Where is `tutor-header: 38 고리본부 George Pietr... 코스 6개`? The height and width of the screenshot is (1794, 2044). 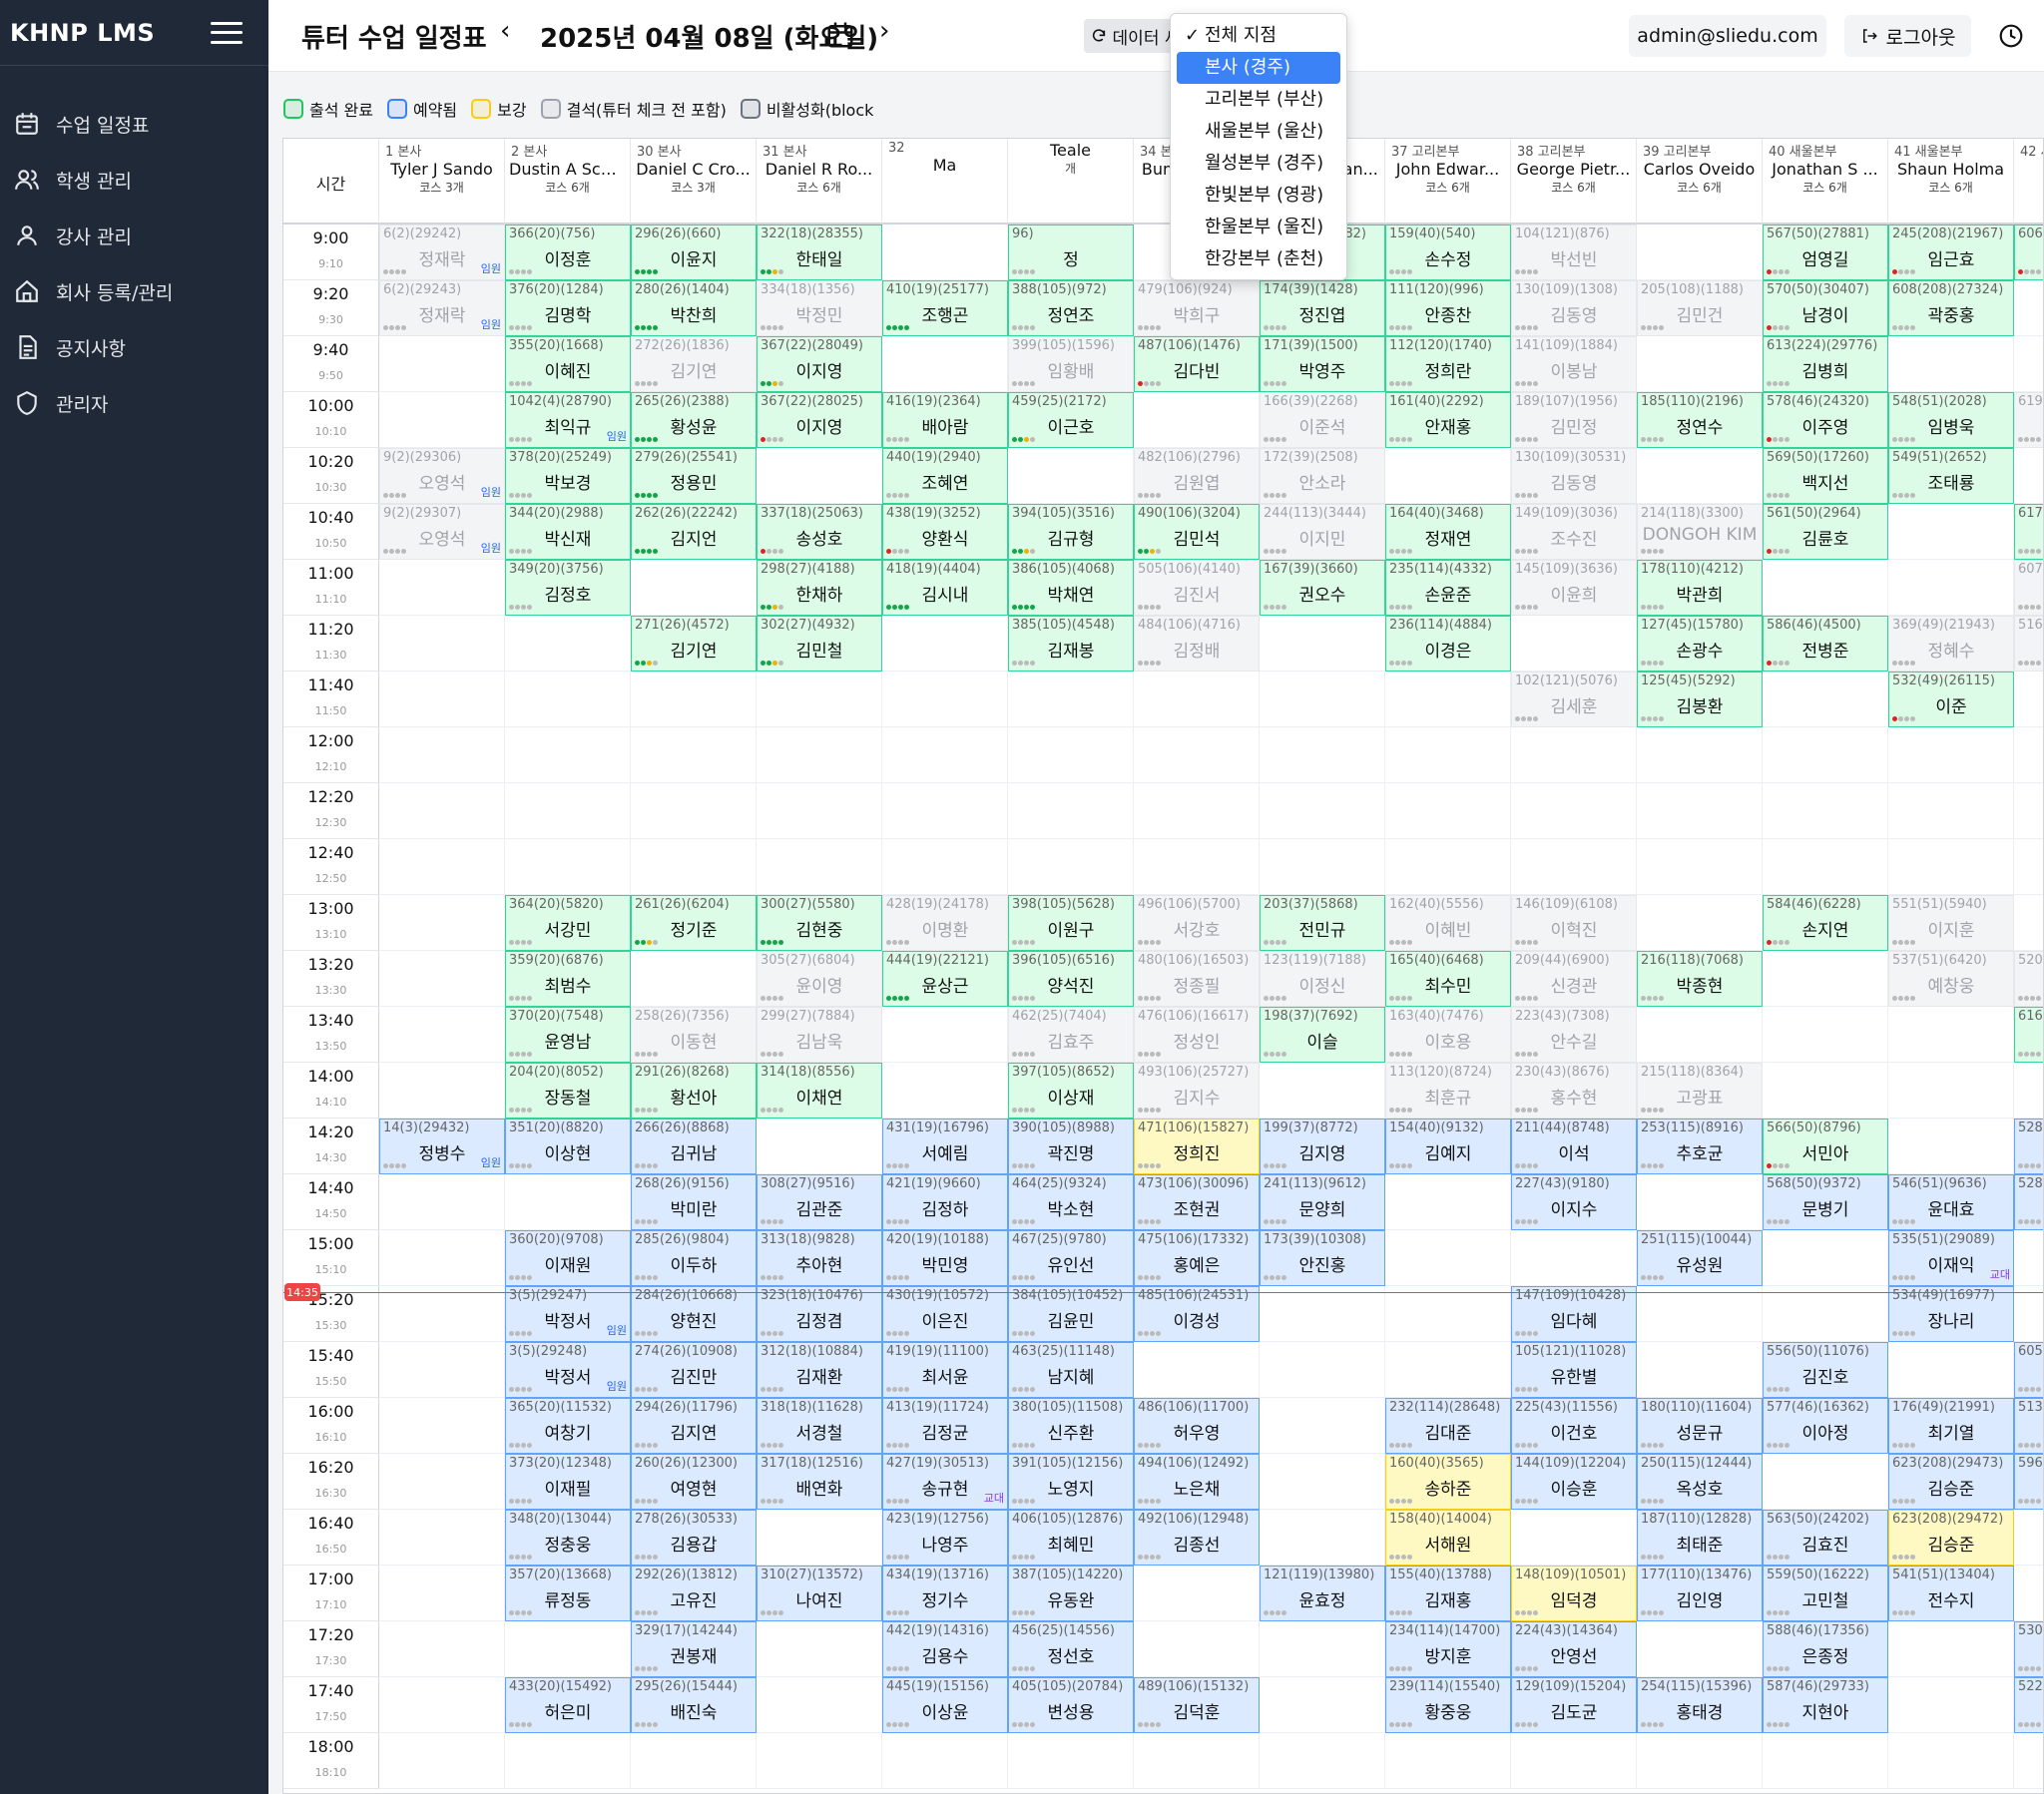
tutor-header: 38 고리본부 George Pietr... 코스 6개 is located at coordinates (1574, 181).